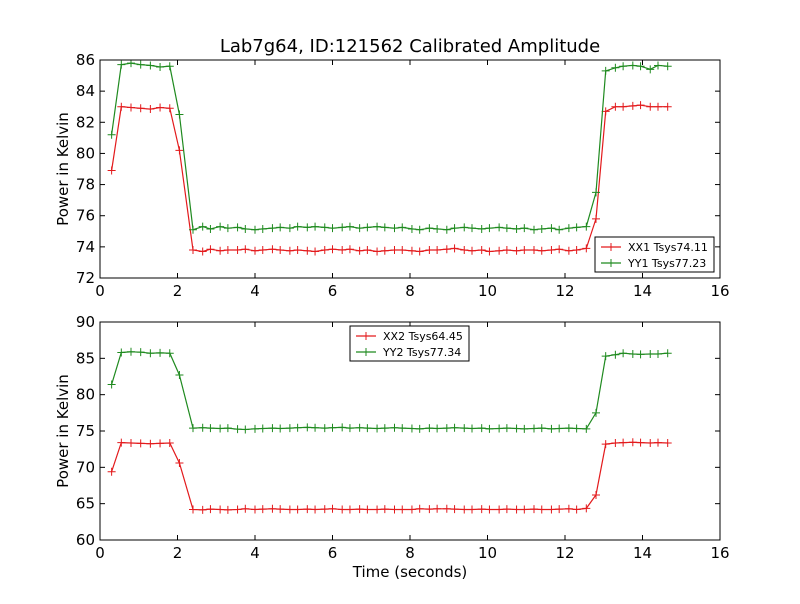 This screenshot has height=604, width=800. Describe the element at coordinates (719, 553) in the screenshot. I see `x-tick-label: 16` at that location.